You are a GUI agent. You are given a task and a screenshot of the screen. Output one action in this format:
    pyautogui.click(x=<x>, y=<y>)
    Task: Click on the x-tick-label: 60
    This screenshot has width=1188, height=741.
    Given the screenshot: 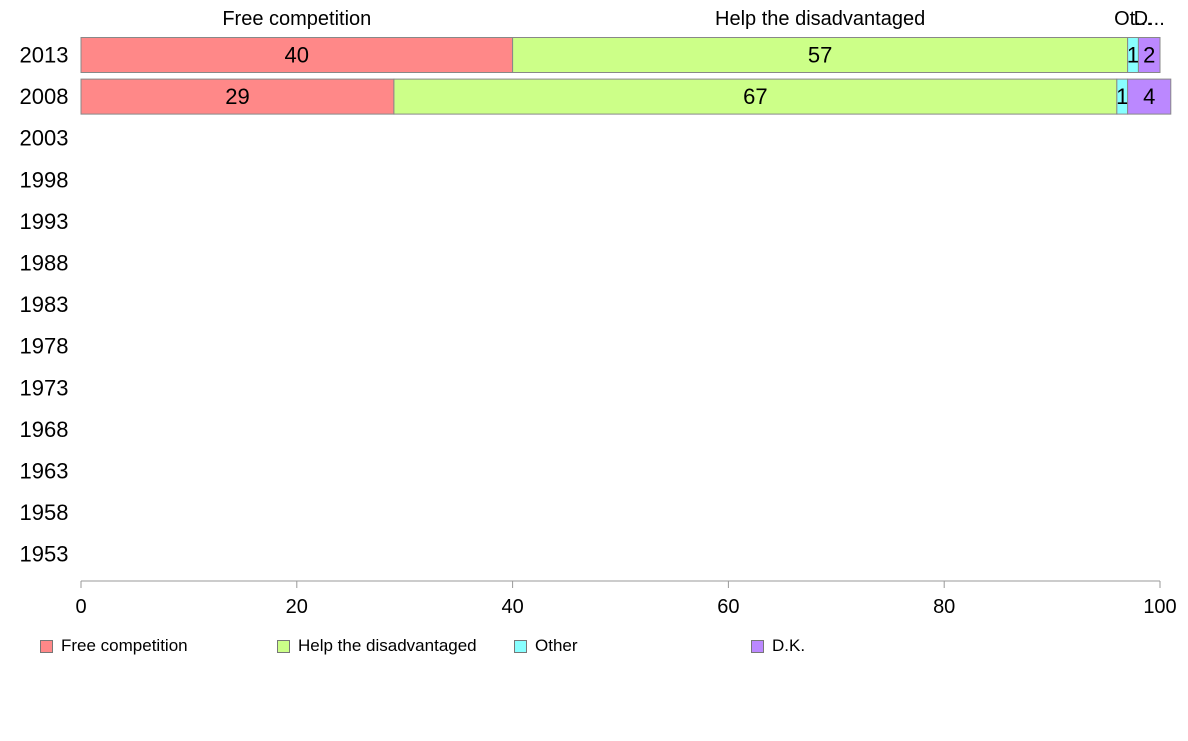 What is the action you would take?
    pyautogui.click(x=728, y=607)
    